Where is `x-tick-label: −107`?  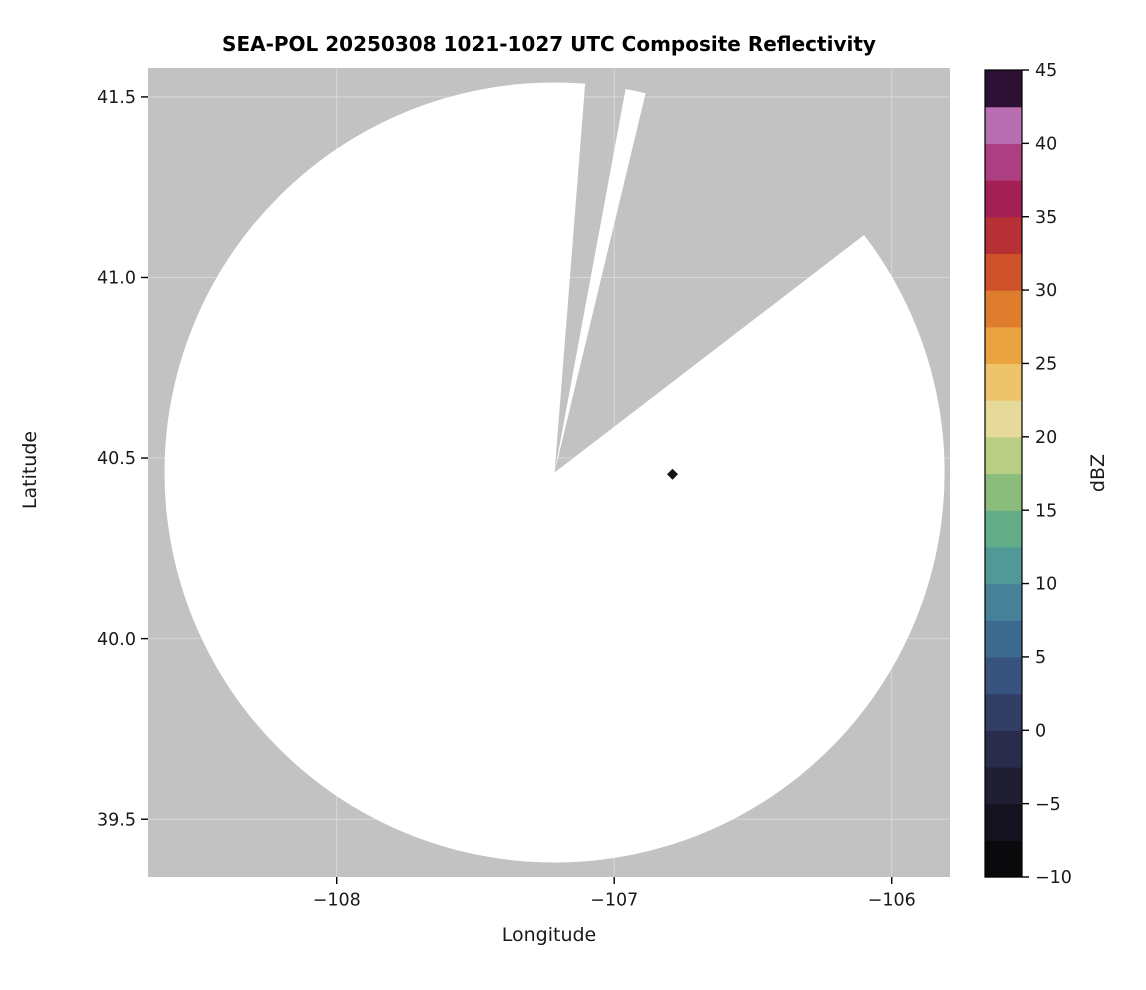 x-tick-label: −107 is located at coordinates (614, 901).